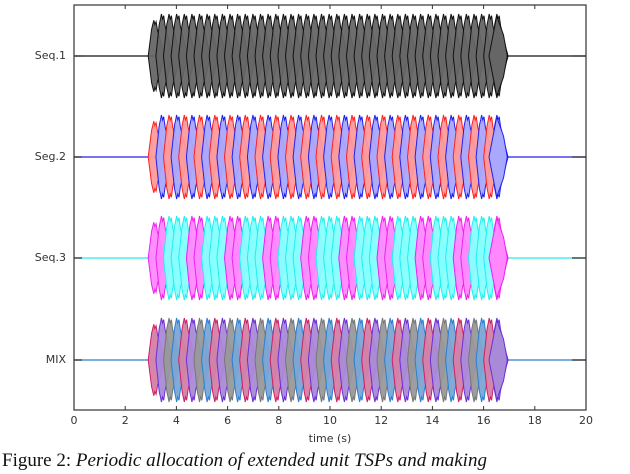 The width and height of the screenshot is (630, 474). Describe the element at coordinates (432, 420) in the screenshot. I see `x-tick-14: 14` at that location.